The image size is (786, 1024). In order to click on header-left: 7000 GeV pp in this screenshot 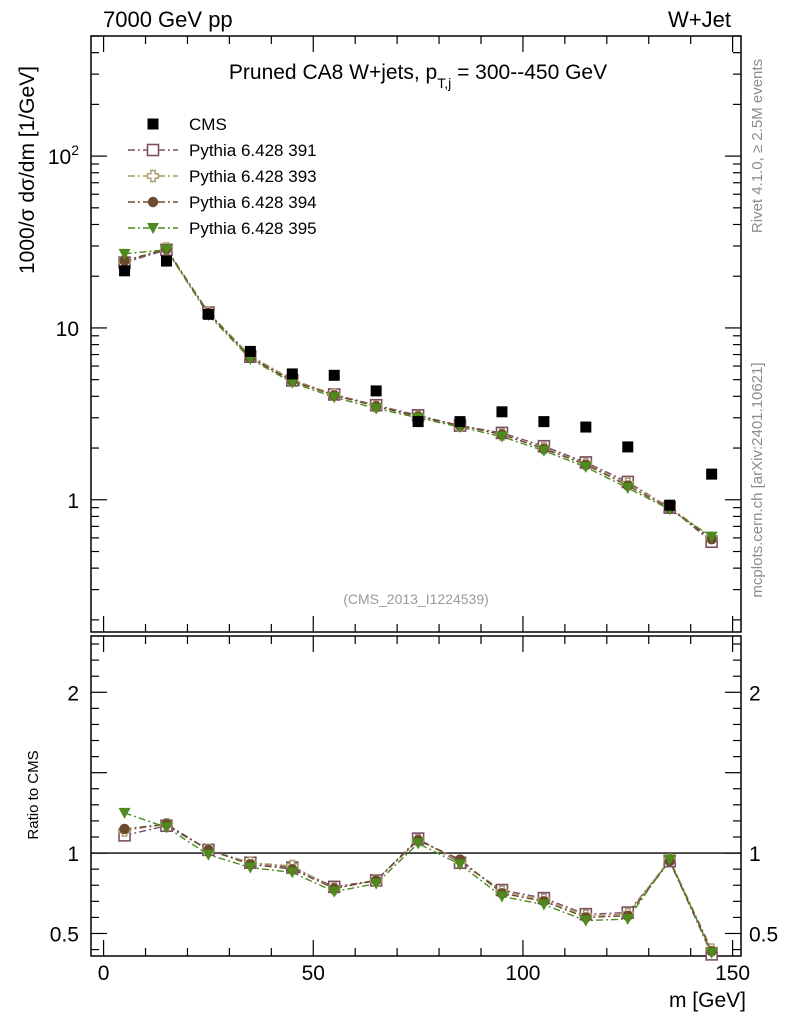, I will do `click(168, 19)`.